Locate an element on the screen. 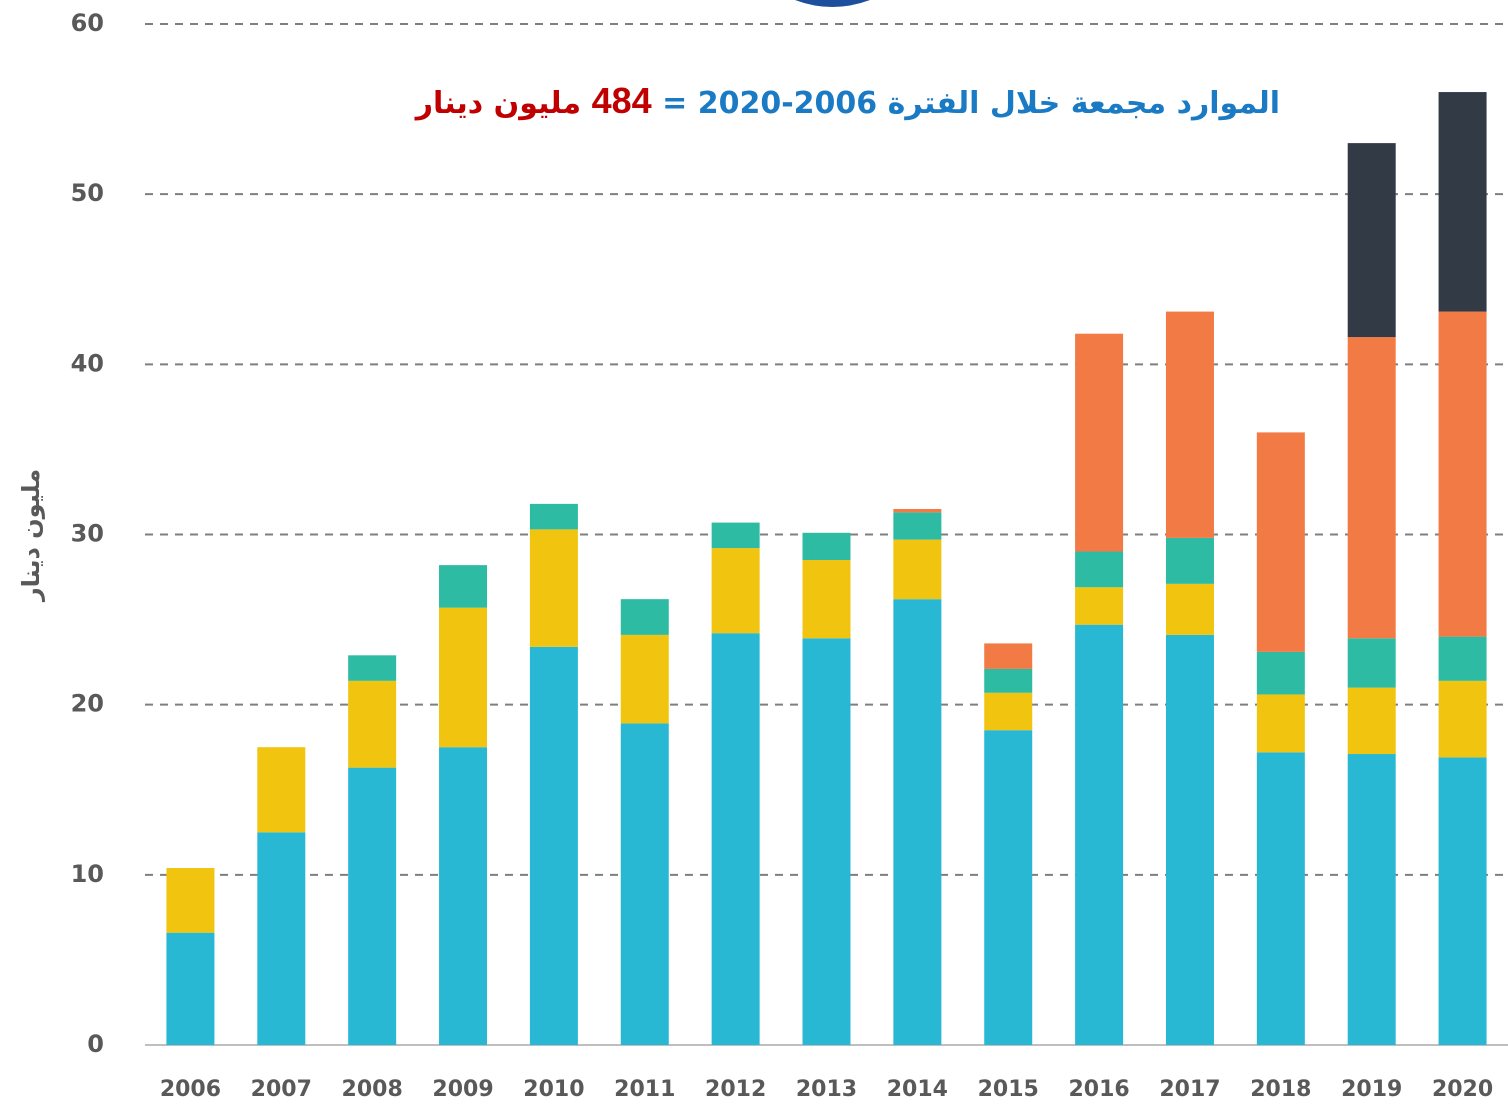 Image resolution: width=1508 pixels, height=1111 pixels. title-unit: مليون دينار is located at coordinates (498, 103).